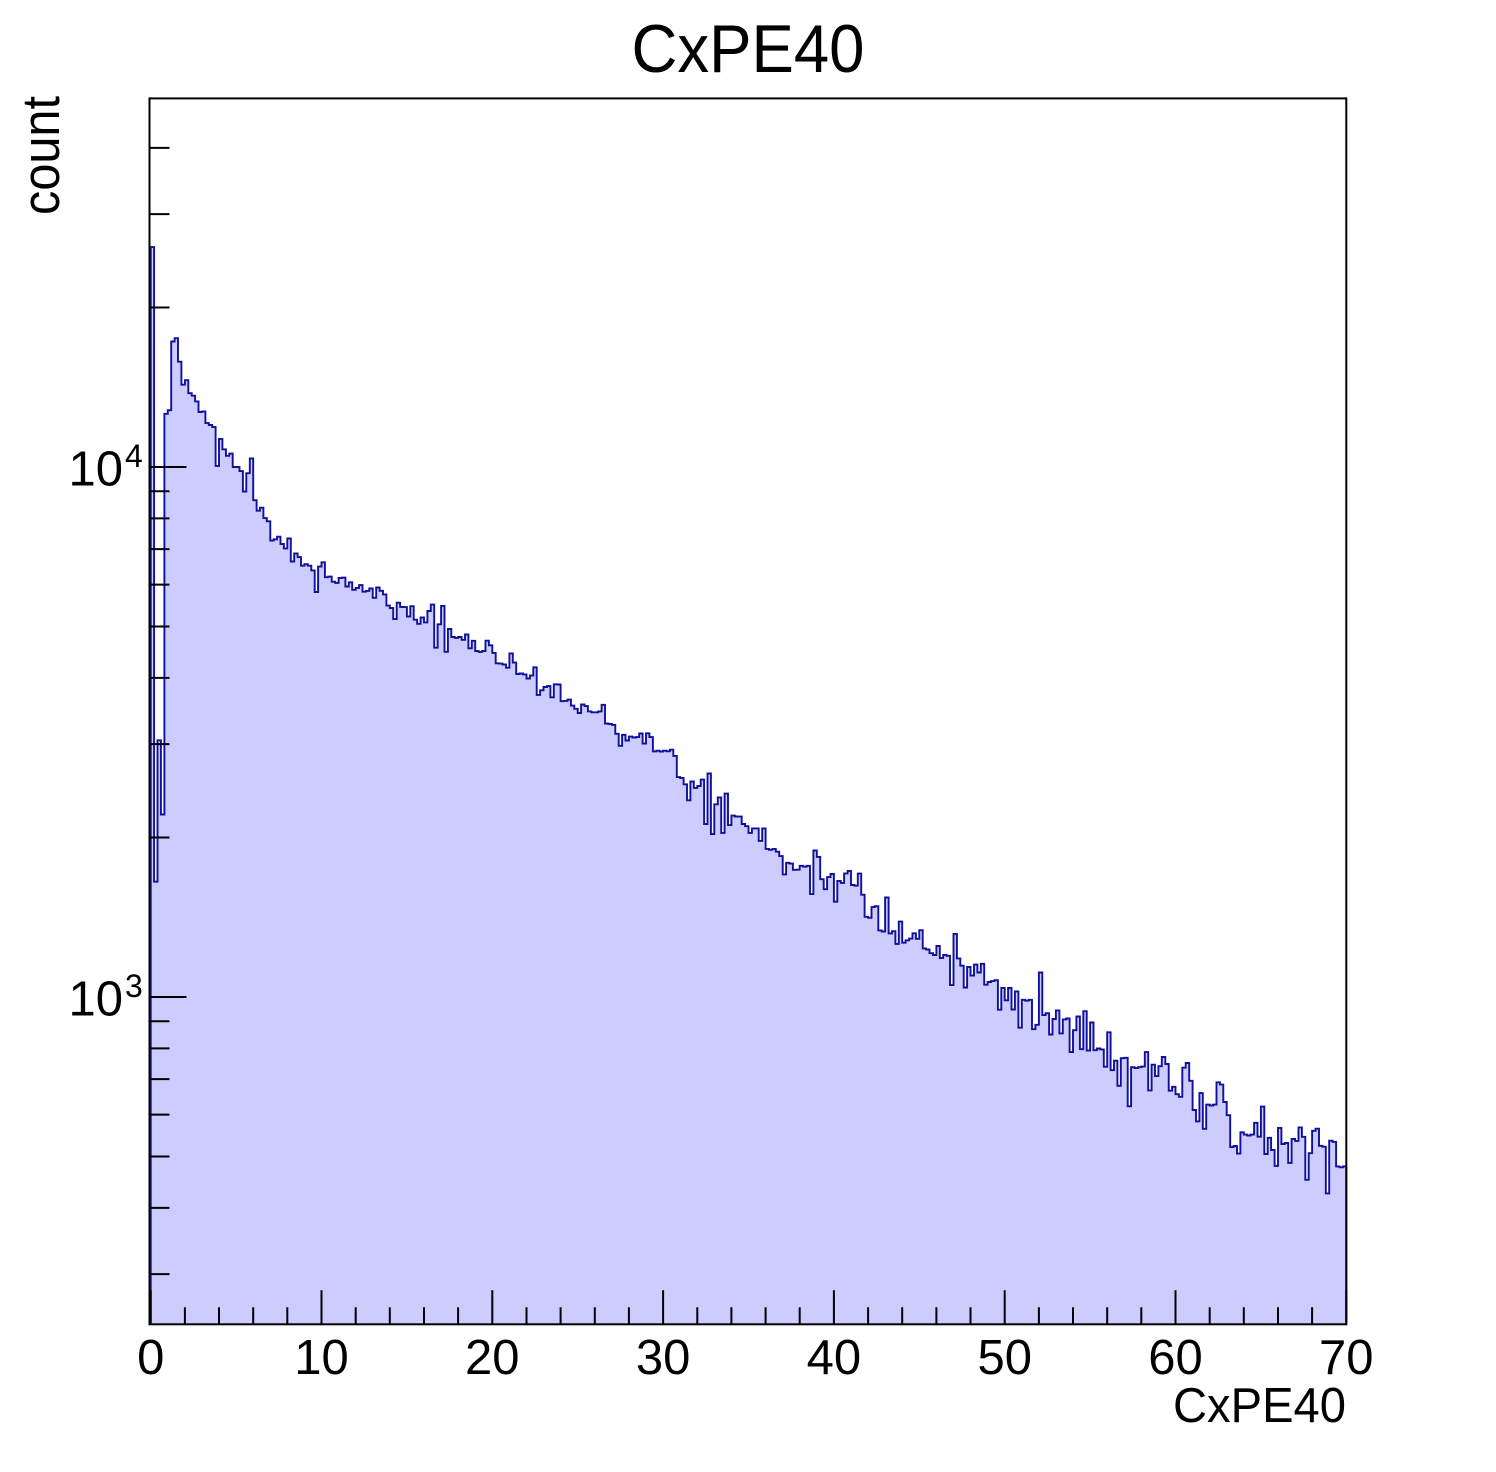 The width and height of the screenshot is (1496, 1472). I want to click on svg-text: 40, so click(834, 1358).